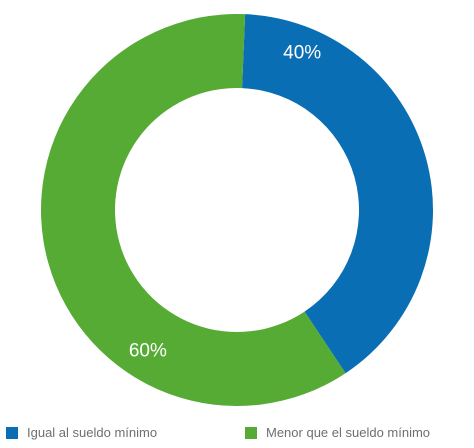  I want to click on legend-item-igual: Igual al sueldo mínimo, so click(81, 432).